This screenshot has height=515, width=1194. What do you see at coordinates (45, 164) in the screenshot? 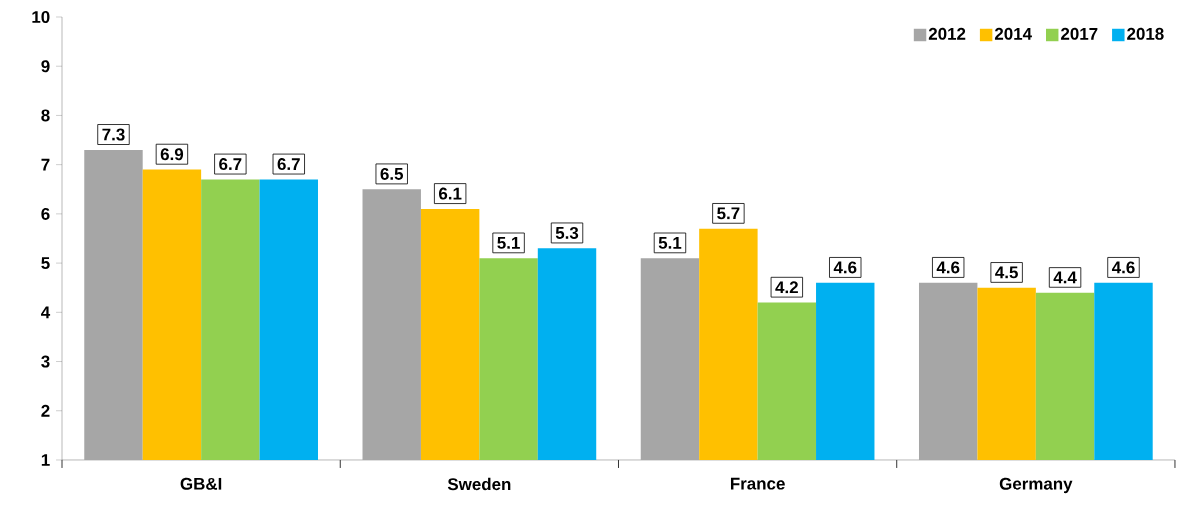
I see `y-tick-label: 7` at bounding box center [45, 164].